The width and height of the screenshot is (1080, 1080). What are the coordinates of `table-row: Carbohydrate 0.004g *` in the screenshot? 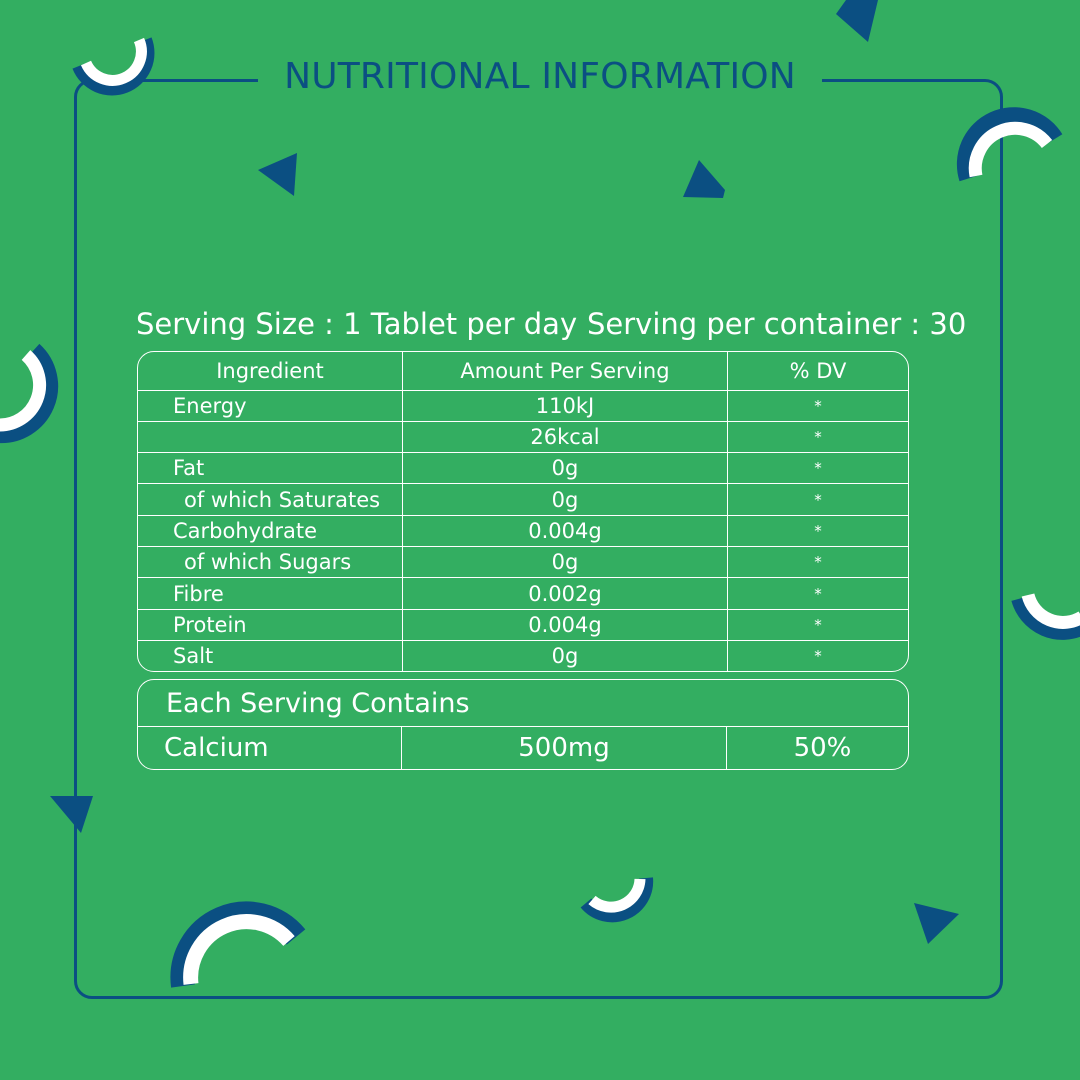 It's located at (523, 531).